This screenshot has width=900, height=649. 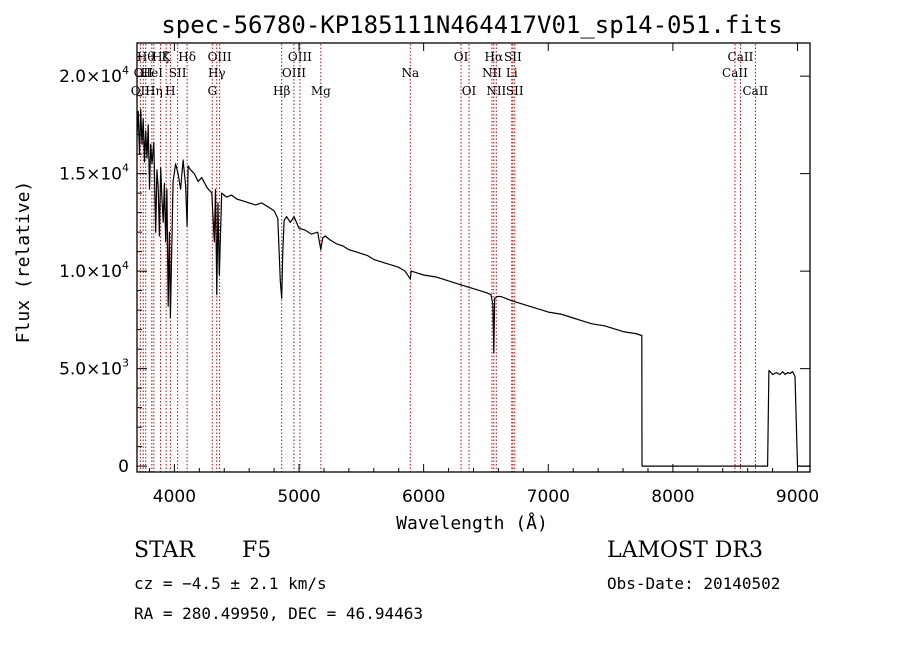 I want to click on x-tick-label: 5000, so click(x=298, y=497).